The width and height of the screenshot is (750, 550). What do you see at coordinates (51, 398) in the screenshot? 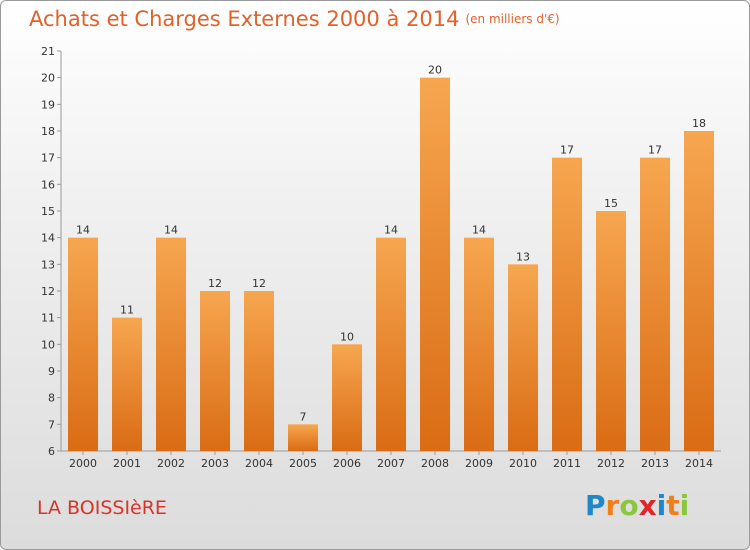
I see `y-tick-label: 8` at bounding box center [51, 398].